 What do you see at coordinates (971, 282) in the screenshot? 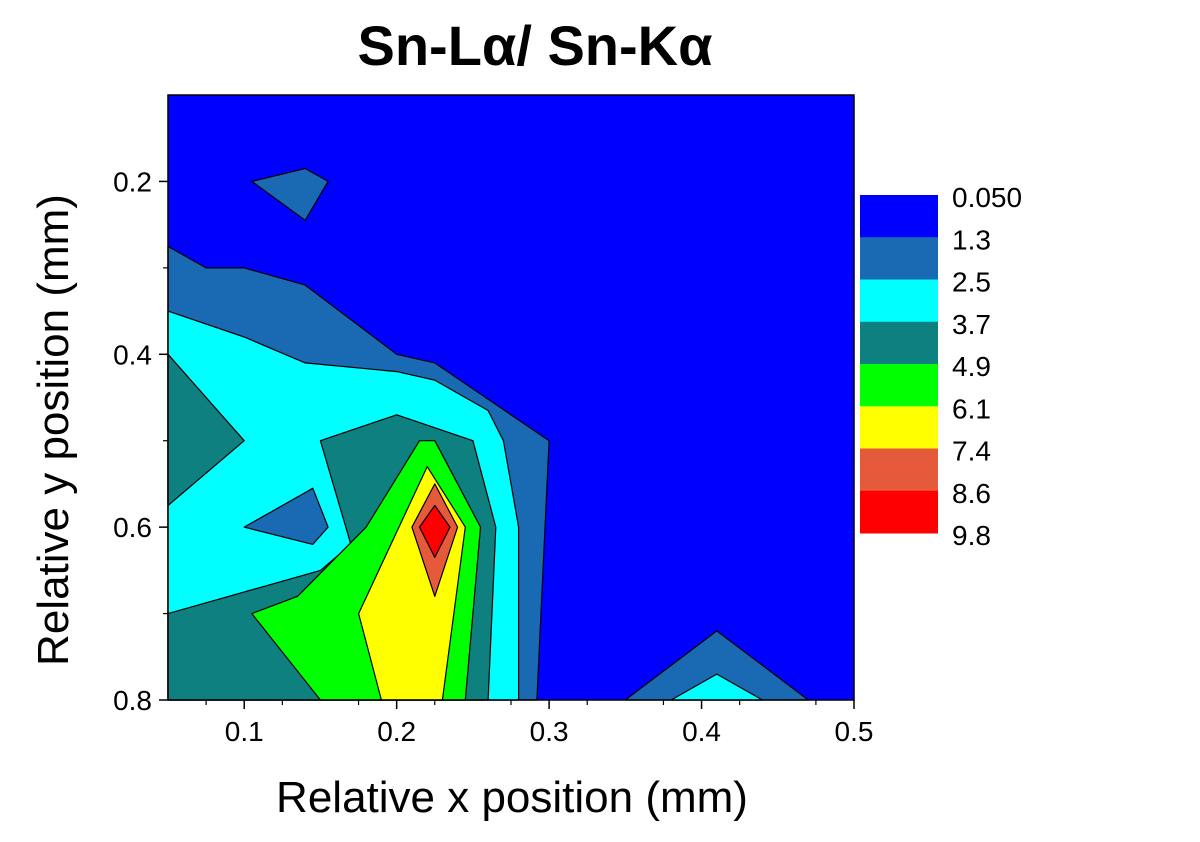
I see `legend-label: 2.5` at bounding box center [971, 282].